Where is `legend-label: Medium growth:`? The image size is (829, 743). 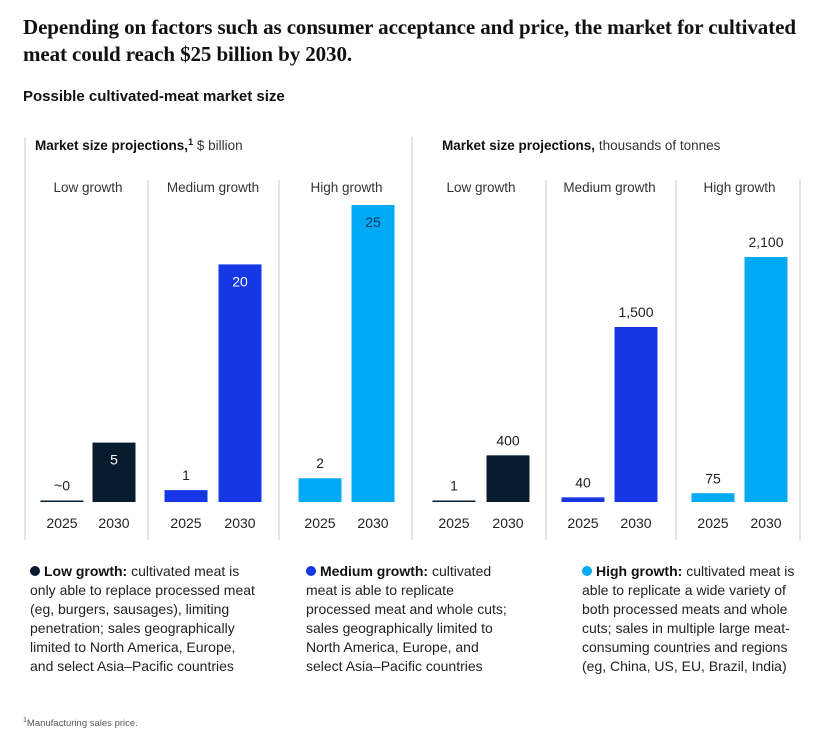
legend-label: Medium growth: is located at coordinates (374, 571).